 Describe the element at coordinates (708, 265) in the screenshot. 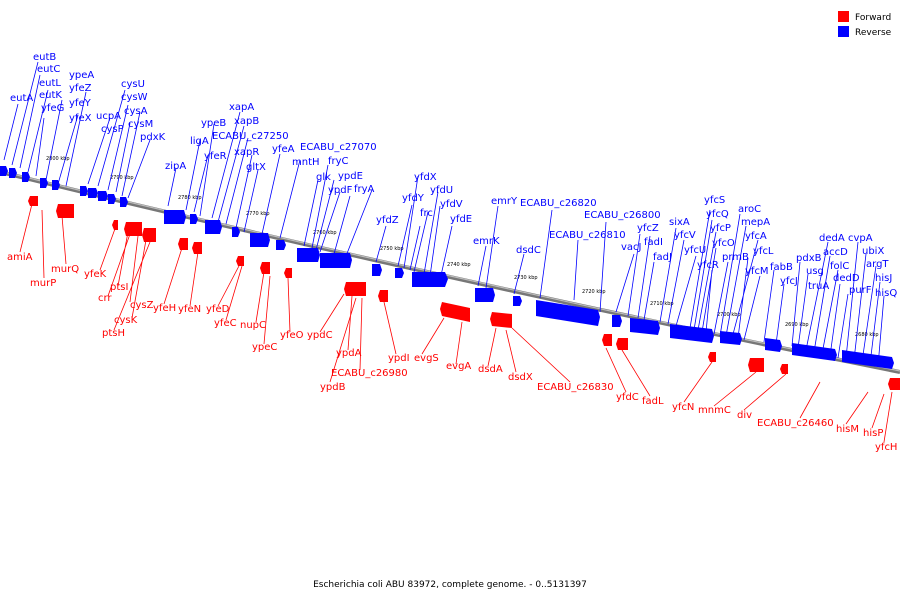

I see `gene-label-yfcR: yfcR` at that location.